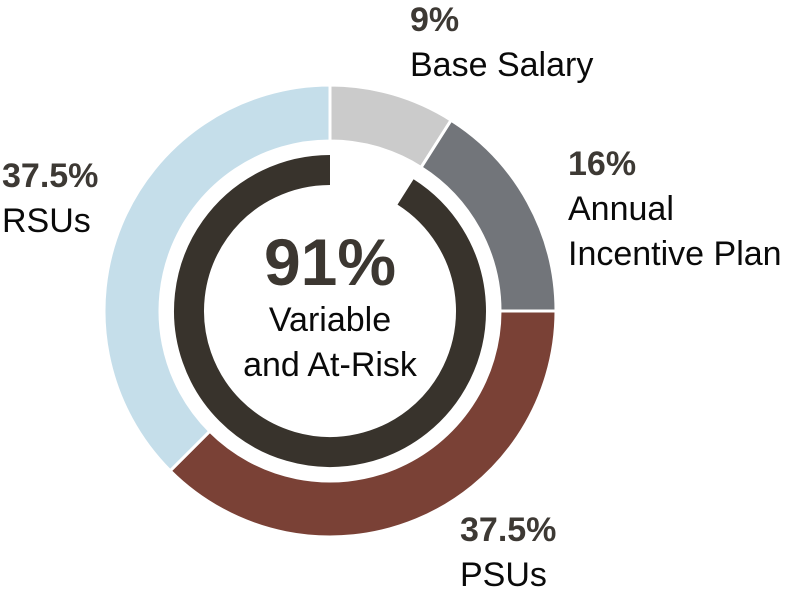 The height and width of the screenshot is (608, 805). What do you see at coordinates (502, 65) in the screenshot?
I see `base-salary-name: Base Salary` at bounding box center [502, 65].